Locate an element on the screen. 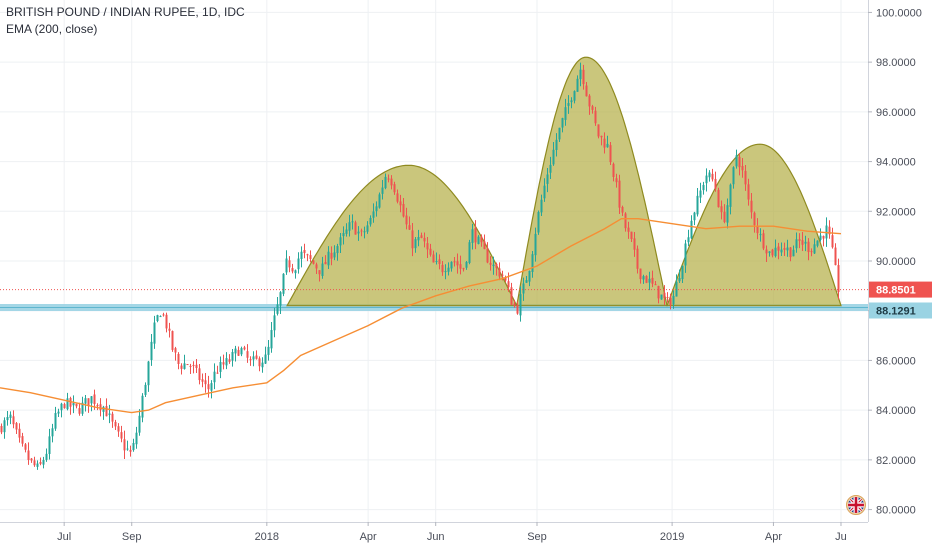  uk-flag-icon is located at coordinates (856, 505).